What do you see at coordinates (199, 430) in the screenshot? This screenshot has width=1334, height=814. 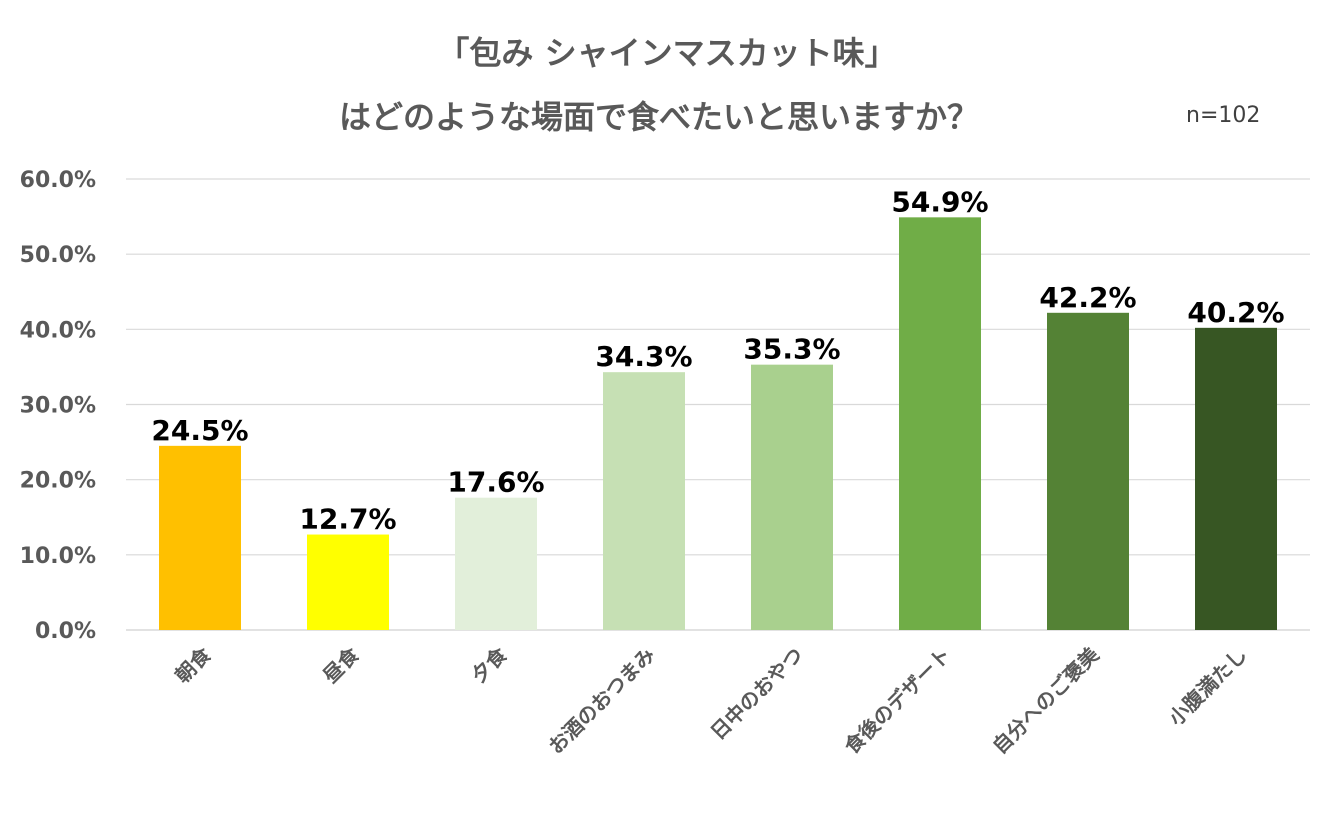 I see `data-label: 24.5%` at bounding box center [199, 430].